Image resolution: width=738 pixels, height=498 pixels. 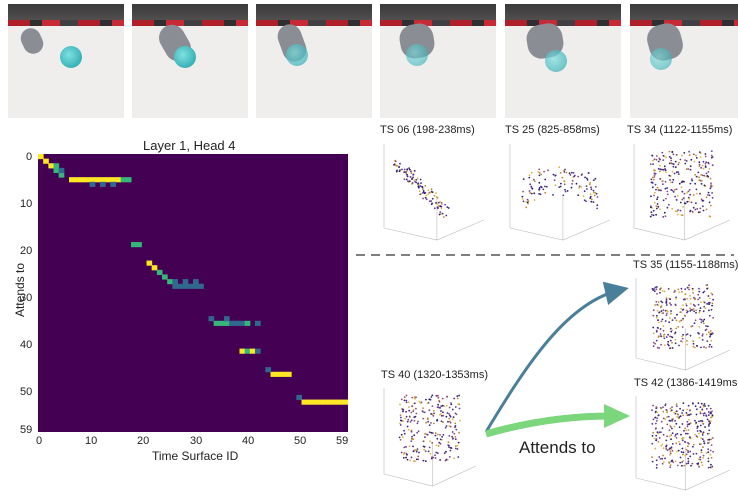 What do you see at coordinates (26, 430) in the screenshot?
I see `y-tick: 59` at bounding box center [26, 430].